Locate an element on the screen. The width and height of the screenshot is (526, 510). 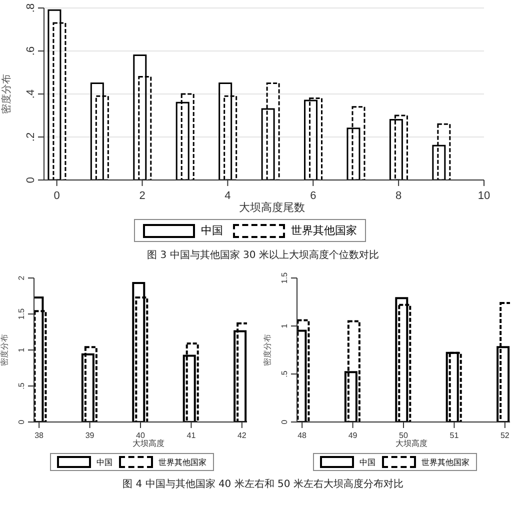
x-tick-label: 50 is located at coordinates (403, 435).